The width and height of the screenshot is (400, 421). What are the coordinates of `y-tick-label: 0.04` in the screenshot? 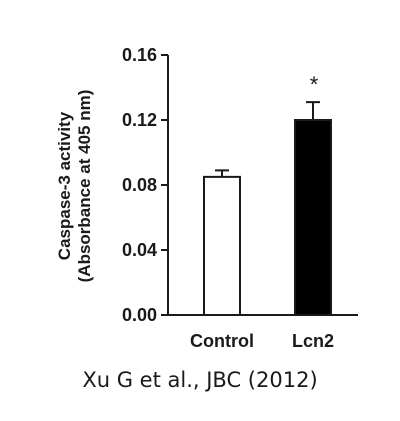 It's located at (139, 250).